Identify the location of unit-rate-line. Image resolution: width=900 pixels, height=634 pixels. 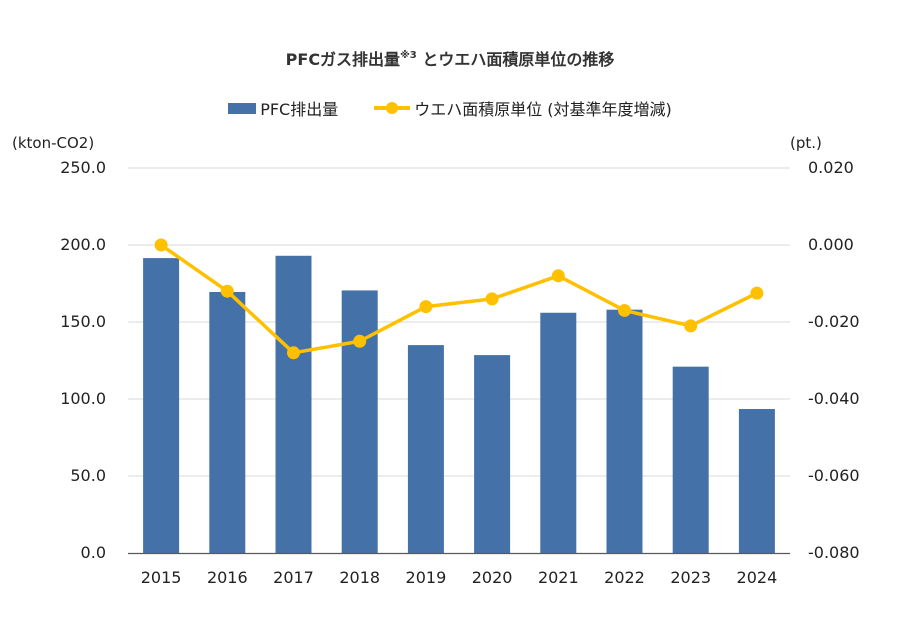
(459, 299).